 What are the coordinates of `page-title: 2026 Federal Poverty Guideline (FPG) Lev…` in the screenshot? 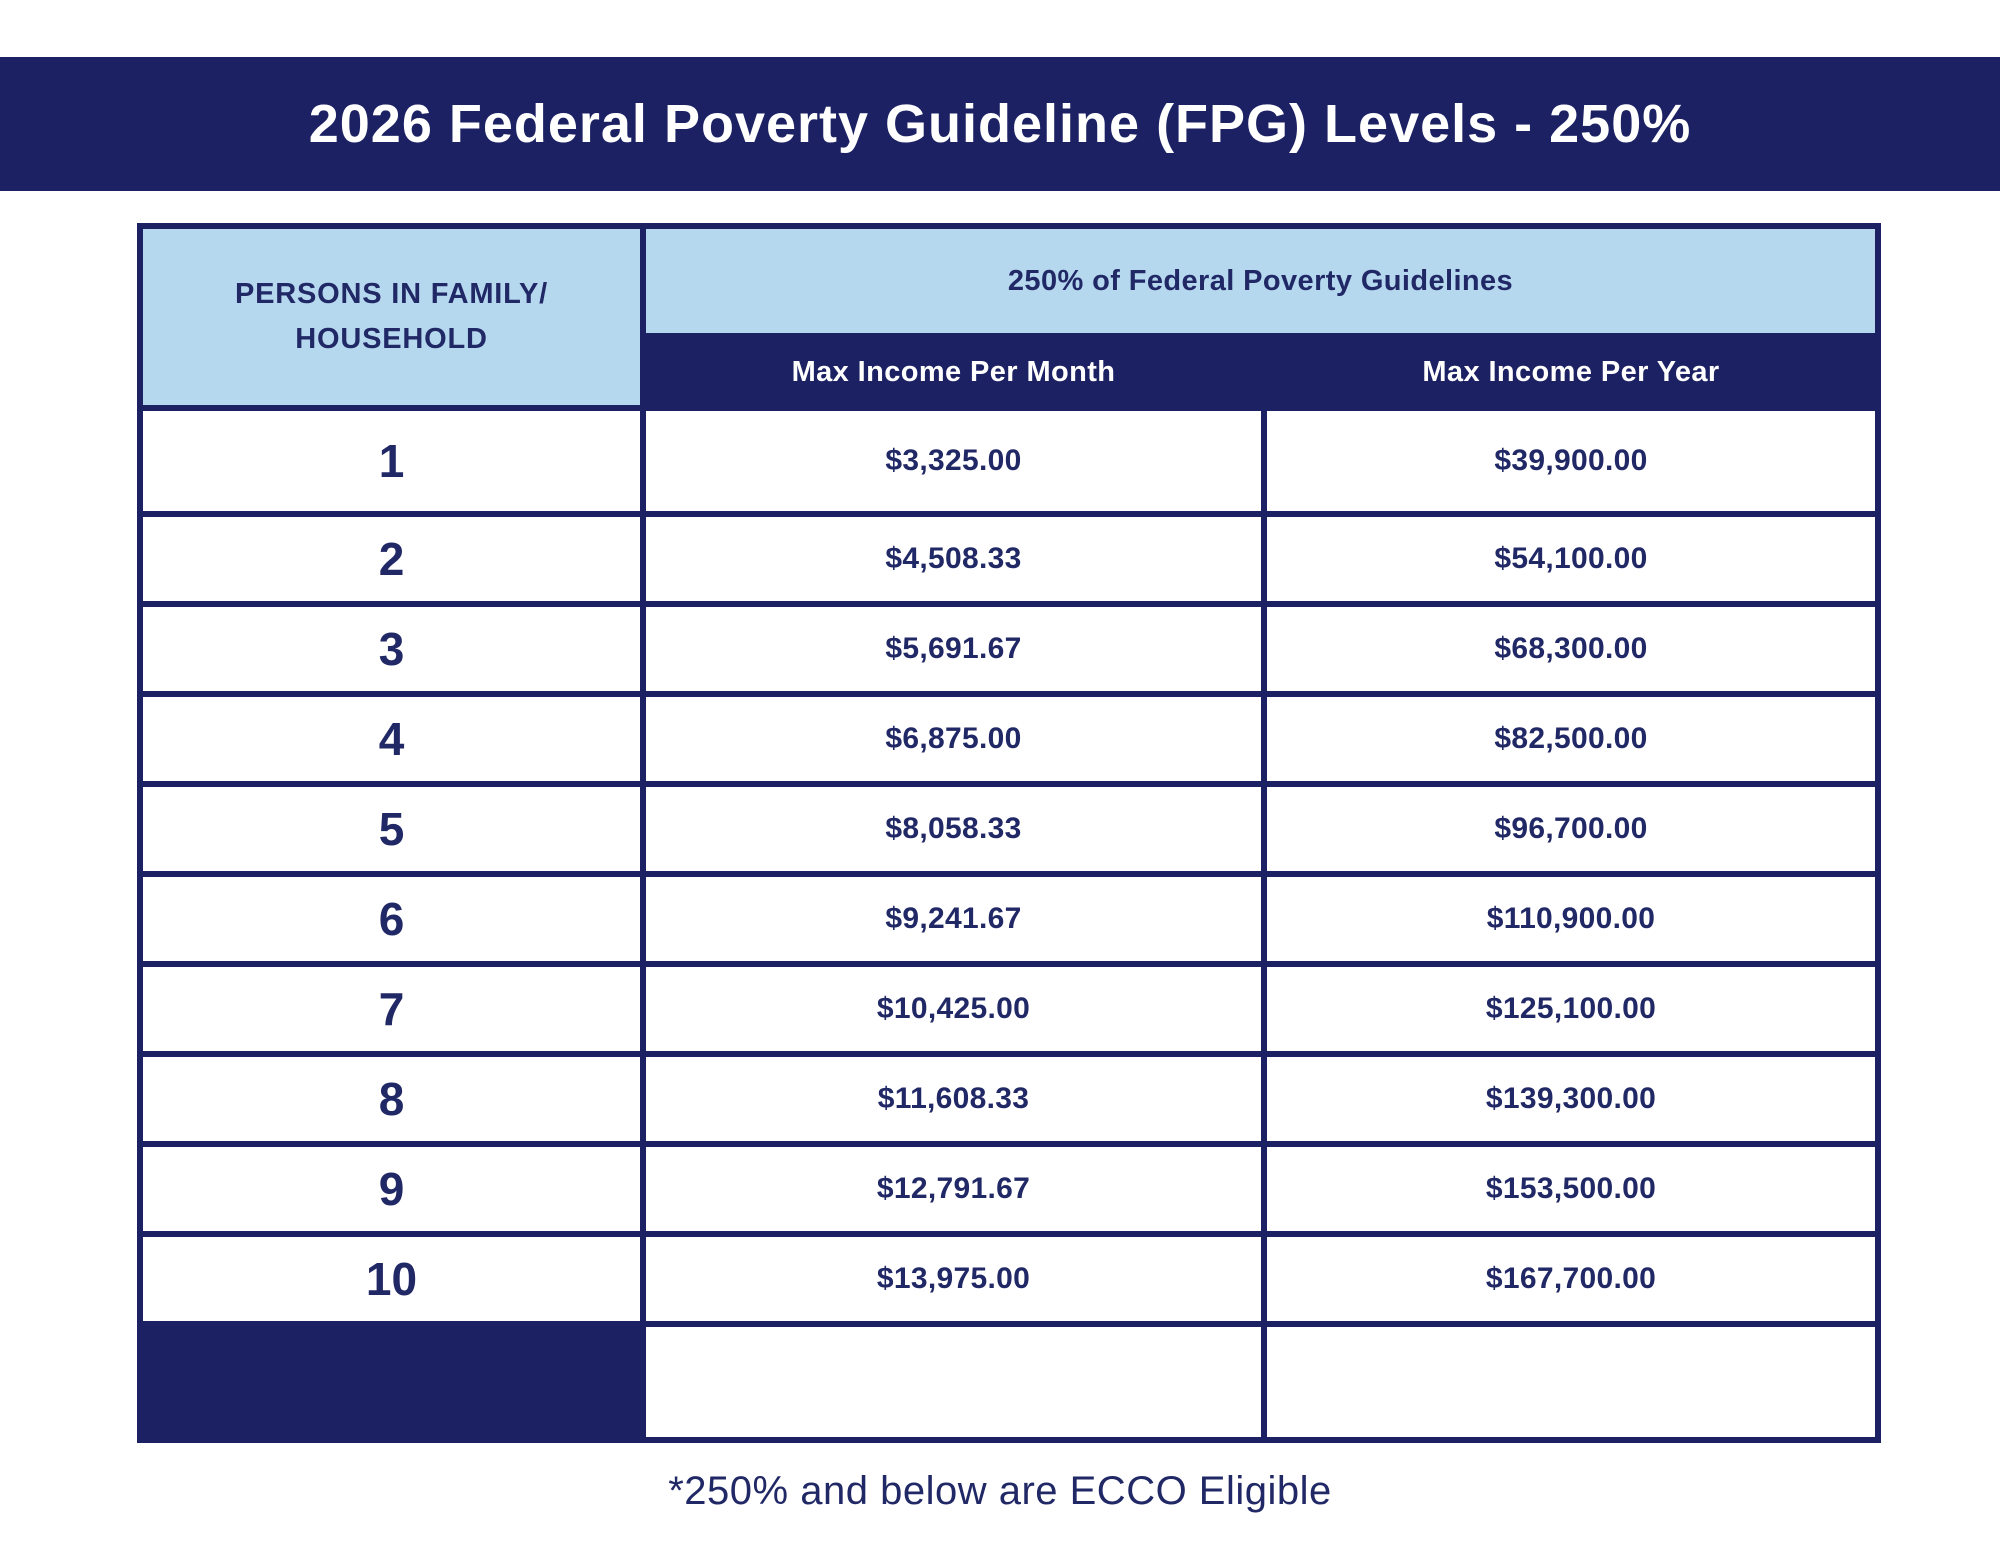 It's located at (1000, 124).